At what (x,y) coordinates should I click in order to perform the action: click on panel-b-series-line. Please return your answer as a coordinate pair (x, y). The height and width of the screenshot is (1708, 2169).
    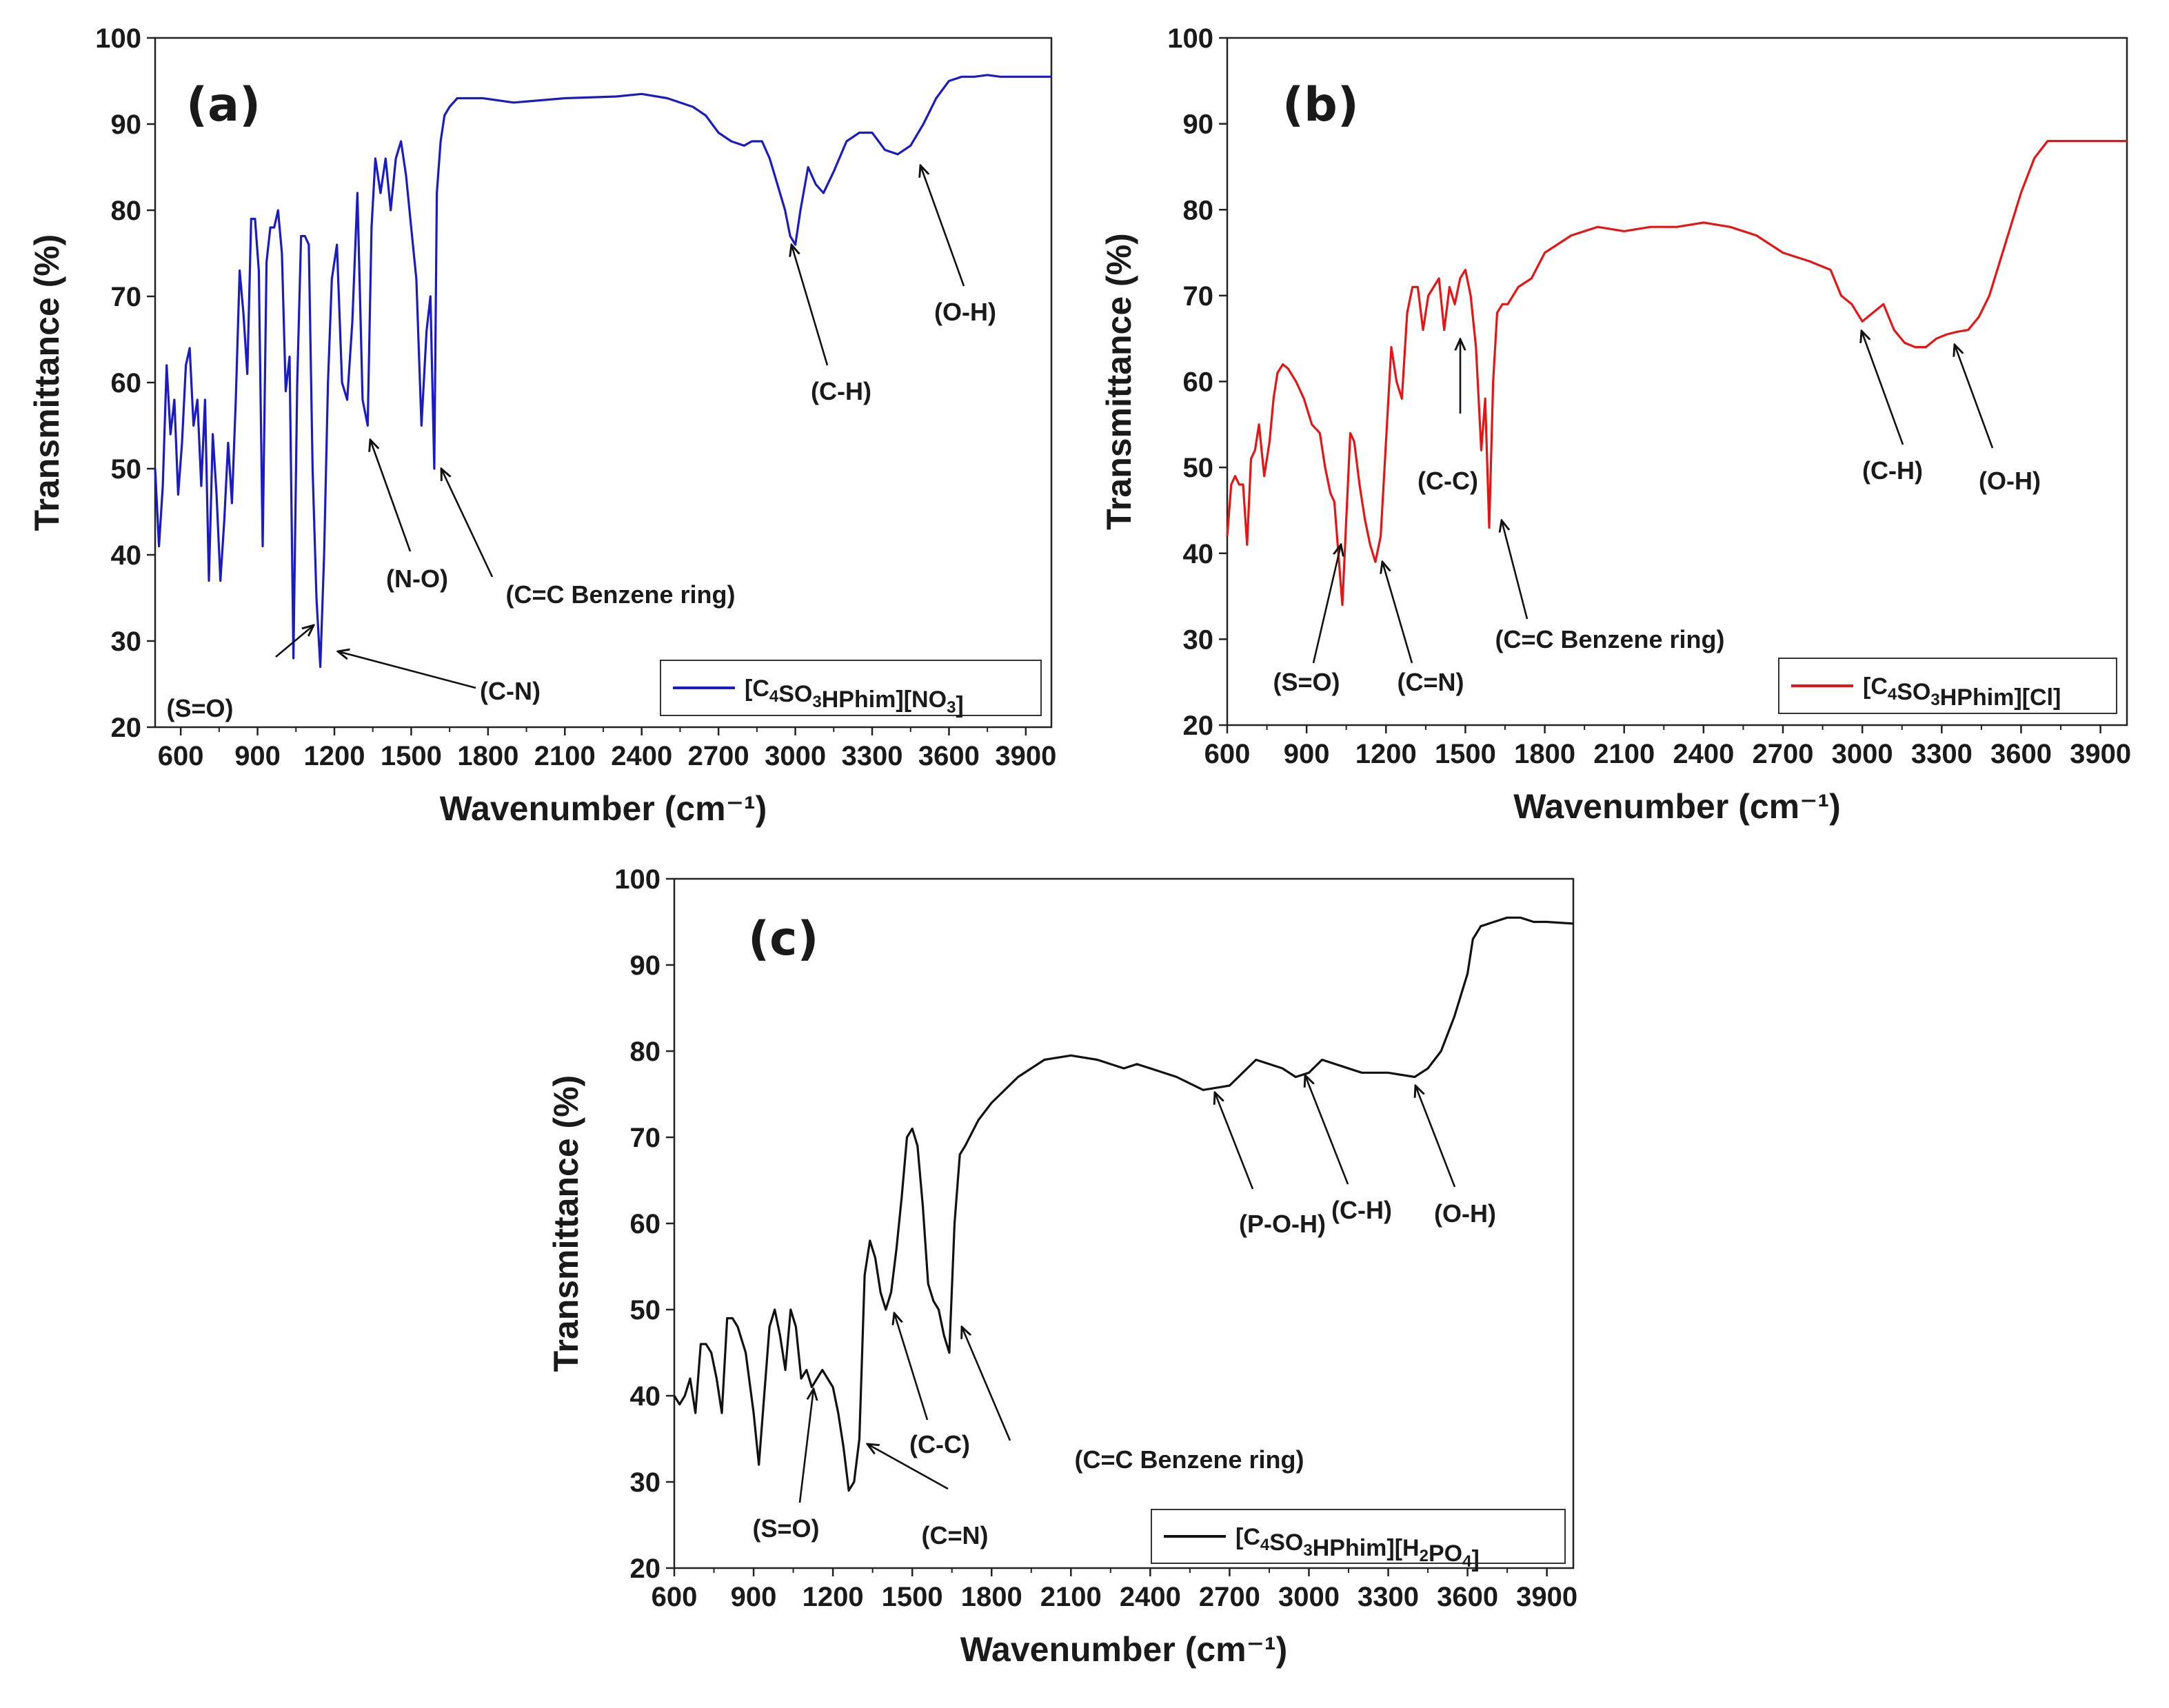
    Looking at the image, I should click on (1676, 373).